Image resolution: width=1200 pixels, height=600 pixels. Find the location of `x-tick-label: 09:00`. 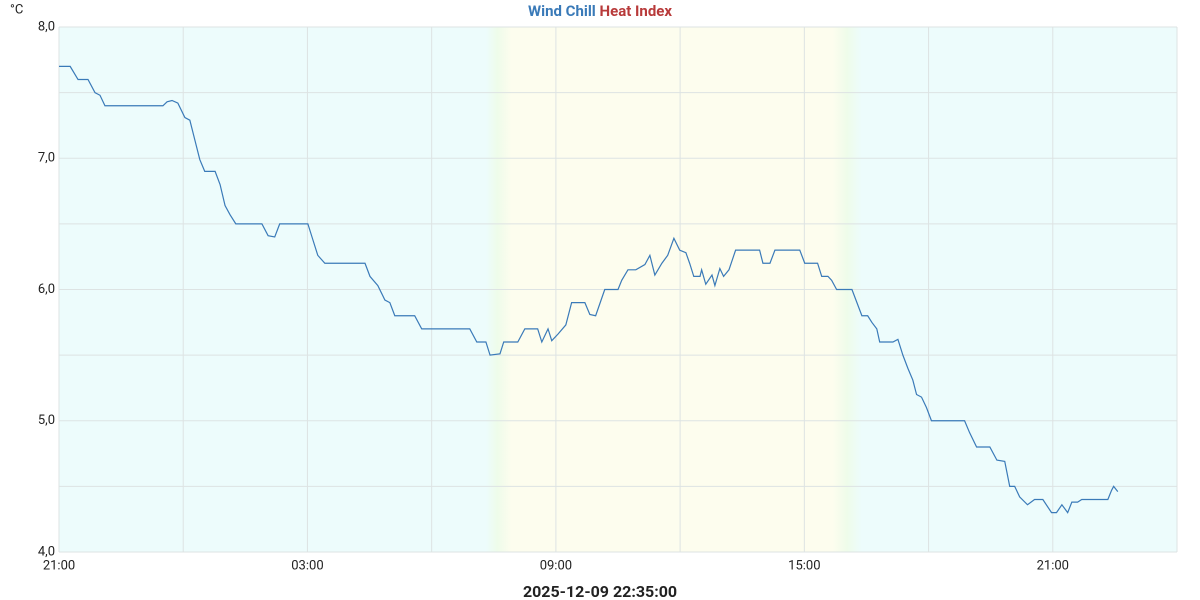

x-tick-label: 09:00 is located at coordinates (556, 565).